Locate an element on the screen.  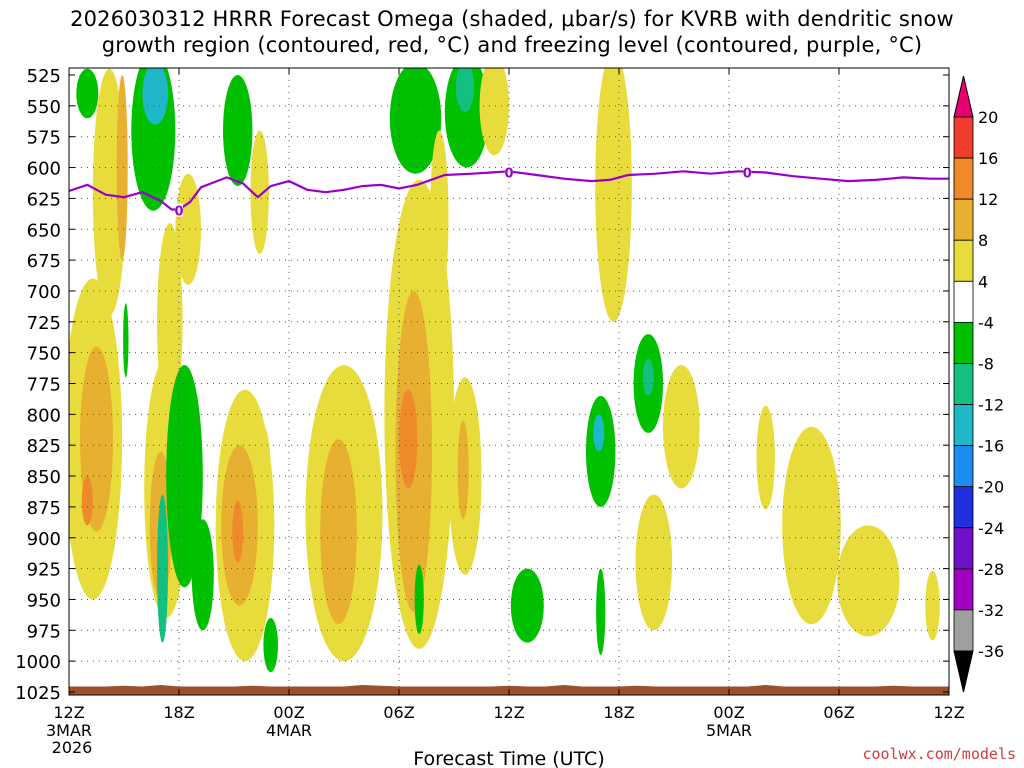
y-tick-label: 550 is located at coordinates (44, 107).